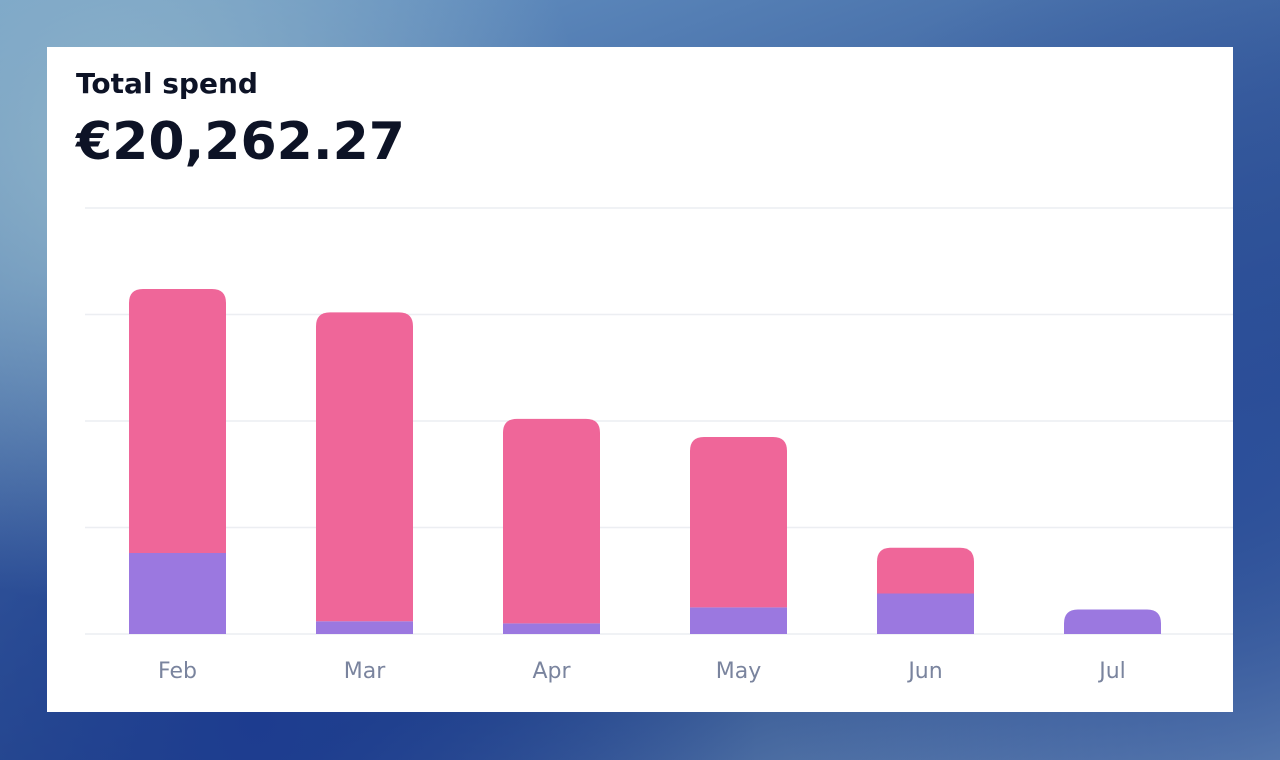 The width and height of the screenshot is (1280, 760). I want to click on x-tick-label: Feb, so click(177, 671).